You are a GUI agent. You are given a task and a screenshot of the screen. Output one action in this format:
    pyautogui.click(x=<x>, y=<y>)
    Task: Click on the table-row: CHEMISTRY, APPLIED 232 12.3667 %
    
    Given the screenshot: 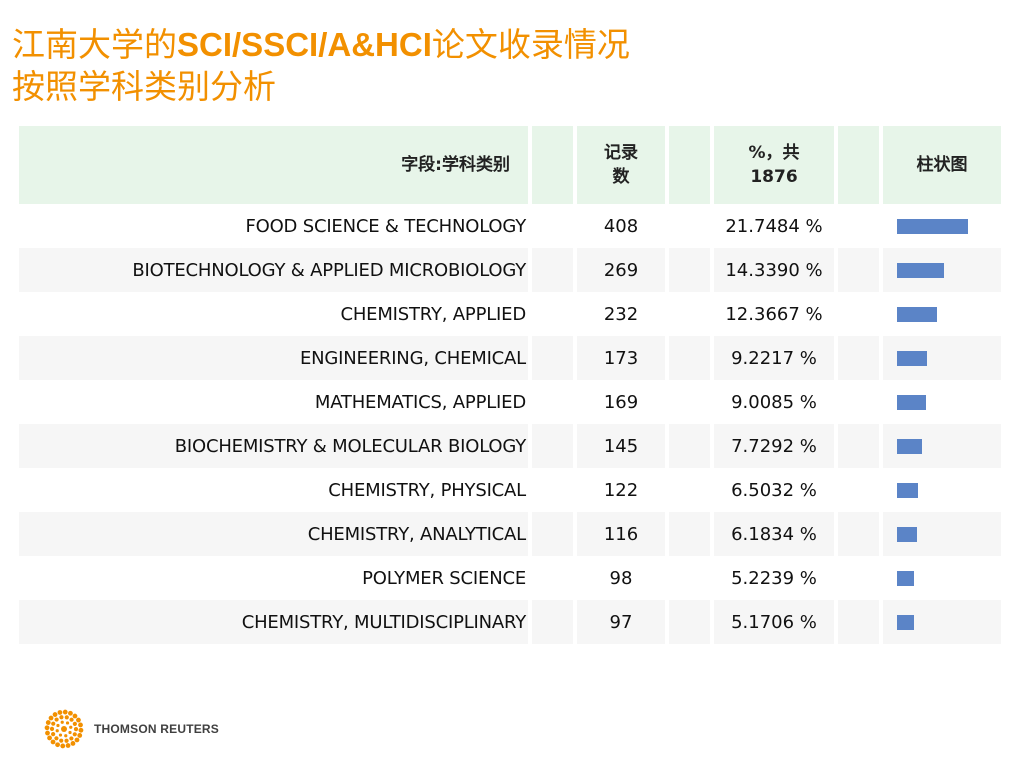 What is the action you would take?
    pyautogui.click(x=510, y=314)
    